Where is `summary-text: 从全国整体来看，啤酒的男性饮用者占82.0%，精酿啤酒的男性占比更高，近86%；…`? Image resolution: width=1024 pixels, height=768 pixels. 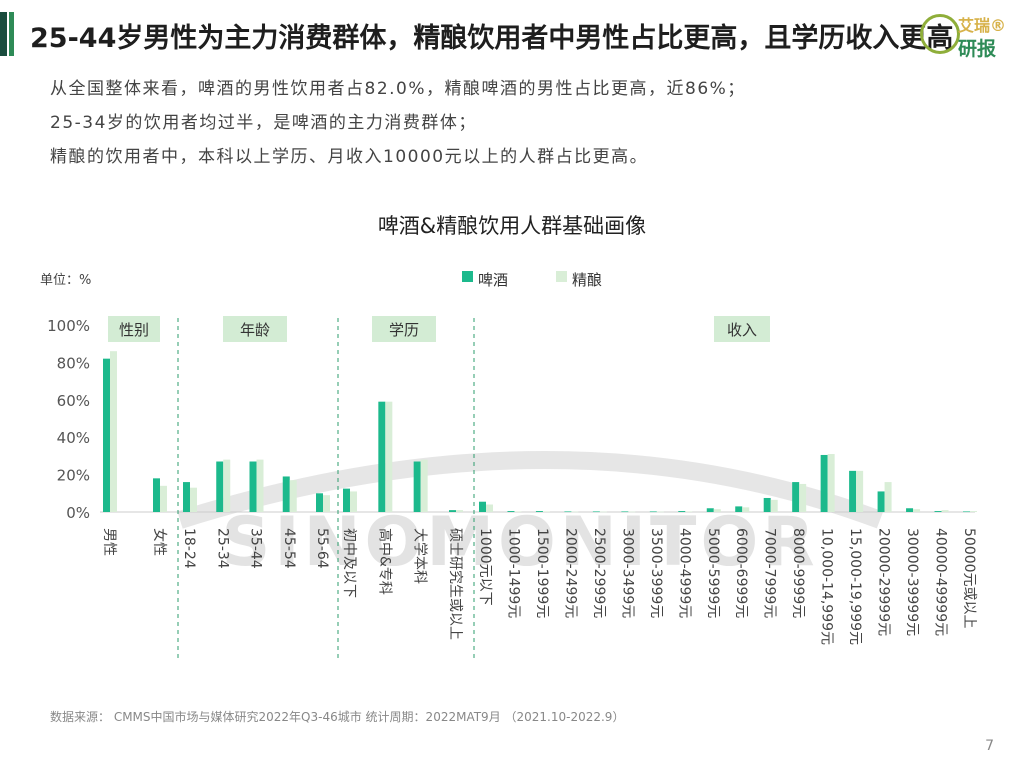 summary-text: 从全国整体来看，啤酒的男性饮用者占82.0%，精酿啤酒的男性占比更高，近86%；… is located at coordinates (398, 123).